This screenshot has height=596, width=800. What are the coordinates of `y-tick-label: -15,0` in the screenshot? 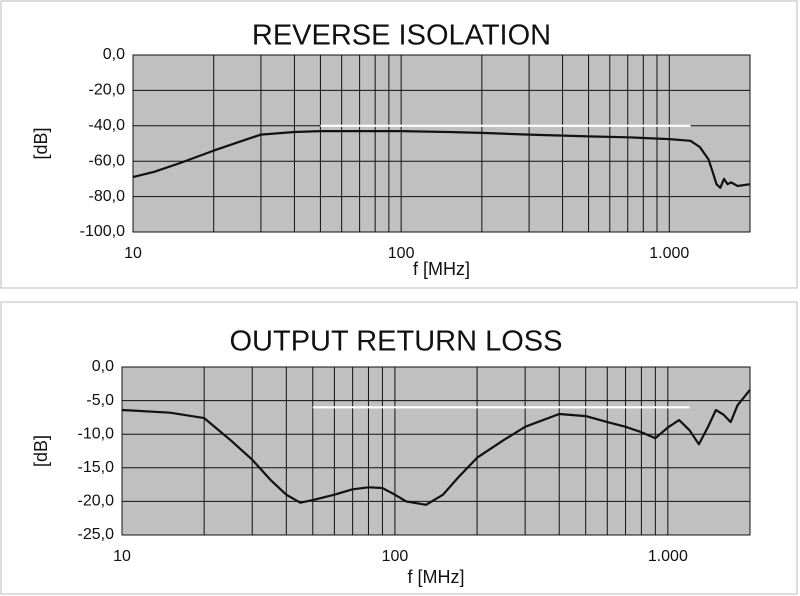 It's located at (96, 467).